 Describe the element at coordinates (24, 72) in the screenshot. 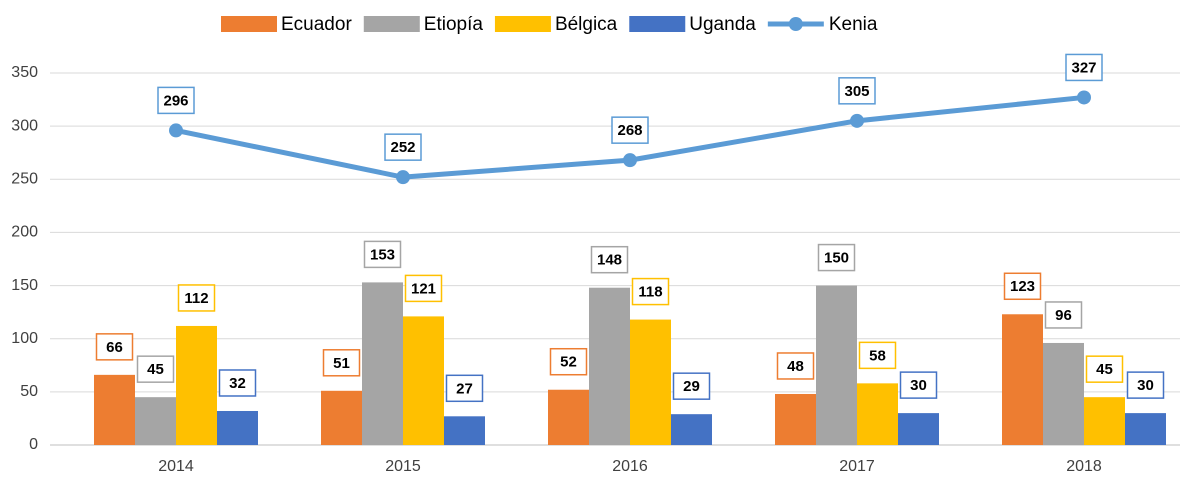

I see `y-tick-label: 350` at that location.